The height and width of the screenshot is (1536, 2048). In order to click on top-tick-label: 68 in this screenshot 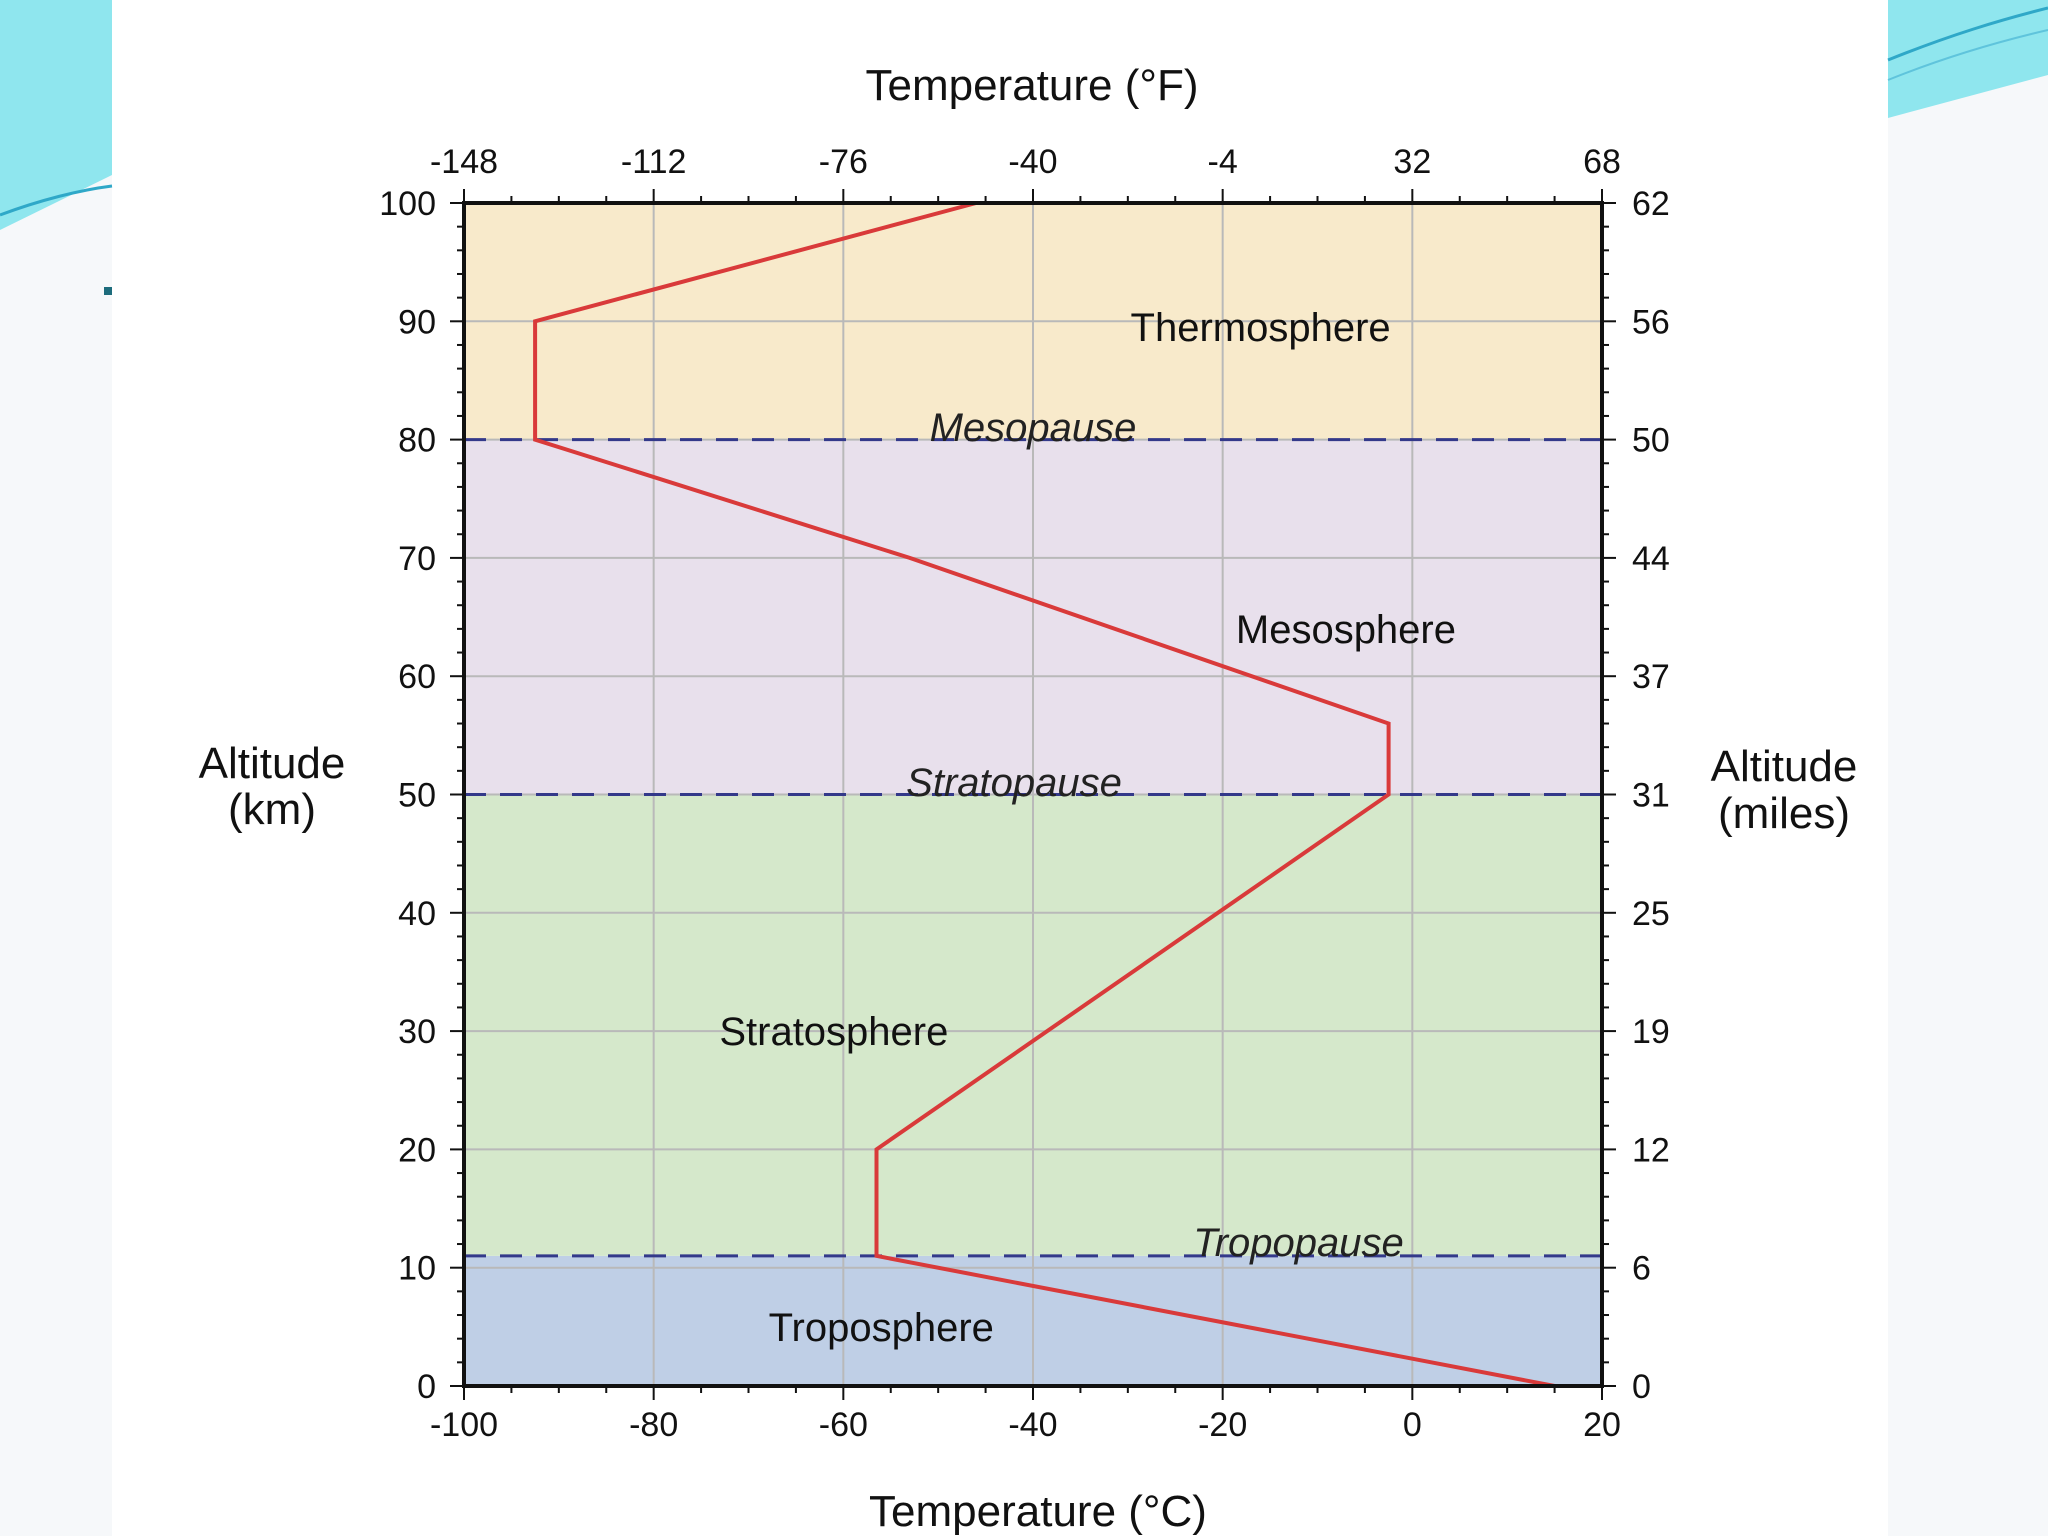, I will do `click(1602, 162)`.